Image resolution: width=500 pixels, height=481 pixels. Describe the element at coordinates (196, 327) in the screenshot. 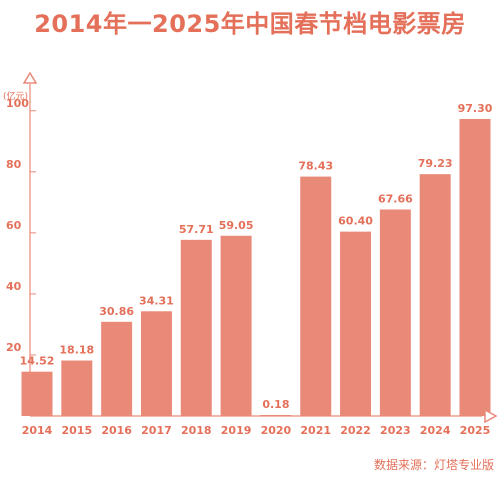

I see `bar-2018` at that location.